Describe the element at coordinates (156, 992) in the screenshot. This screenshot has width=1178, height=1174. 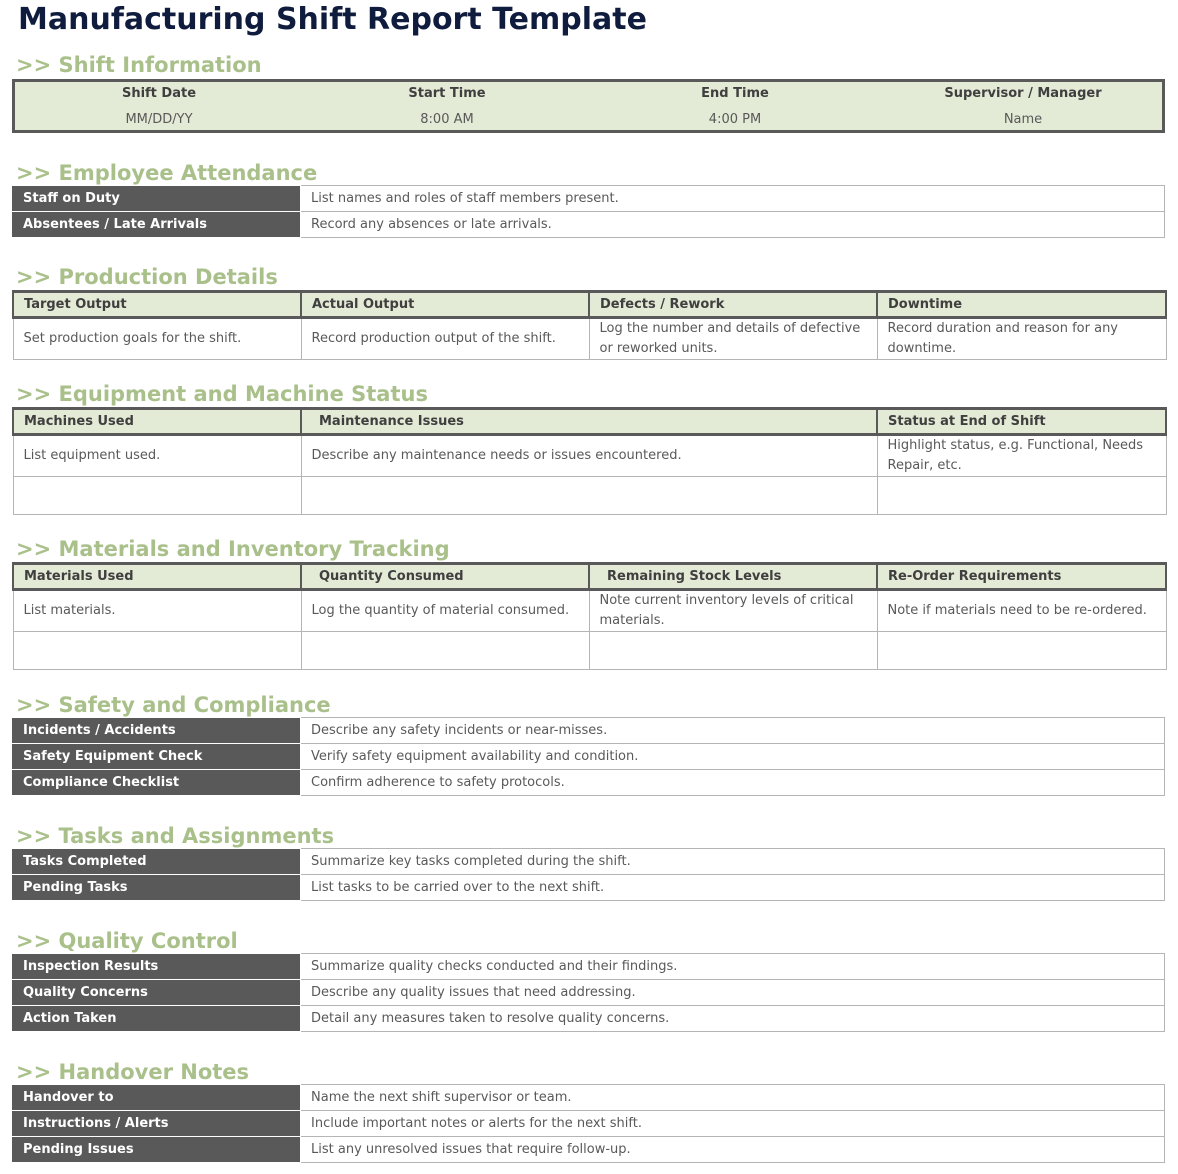
I see `row-label: Quality Concerns` at that location.